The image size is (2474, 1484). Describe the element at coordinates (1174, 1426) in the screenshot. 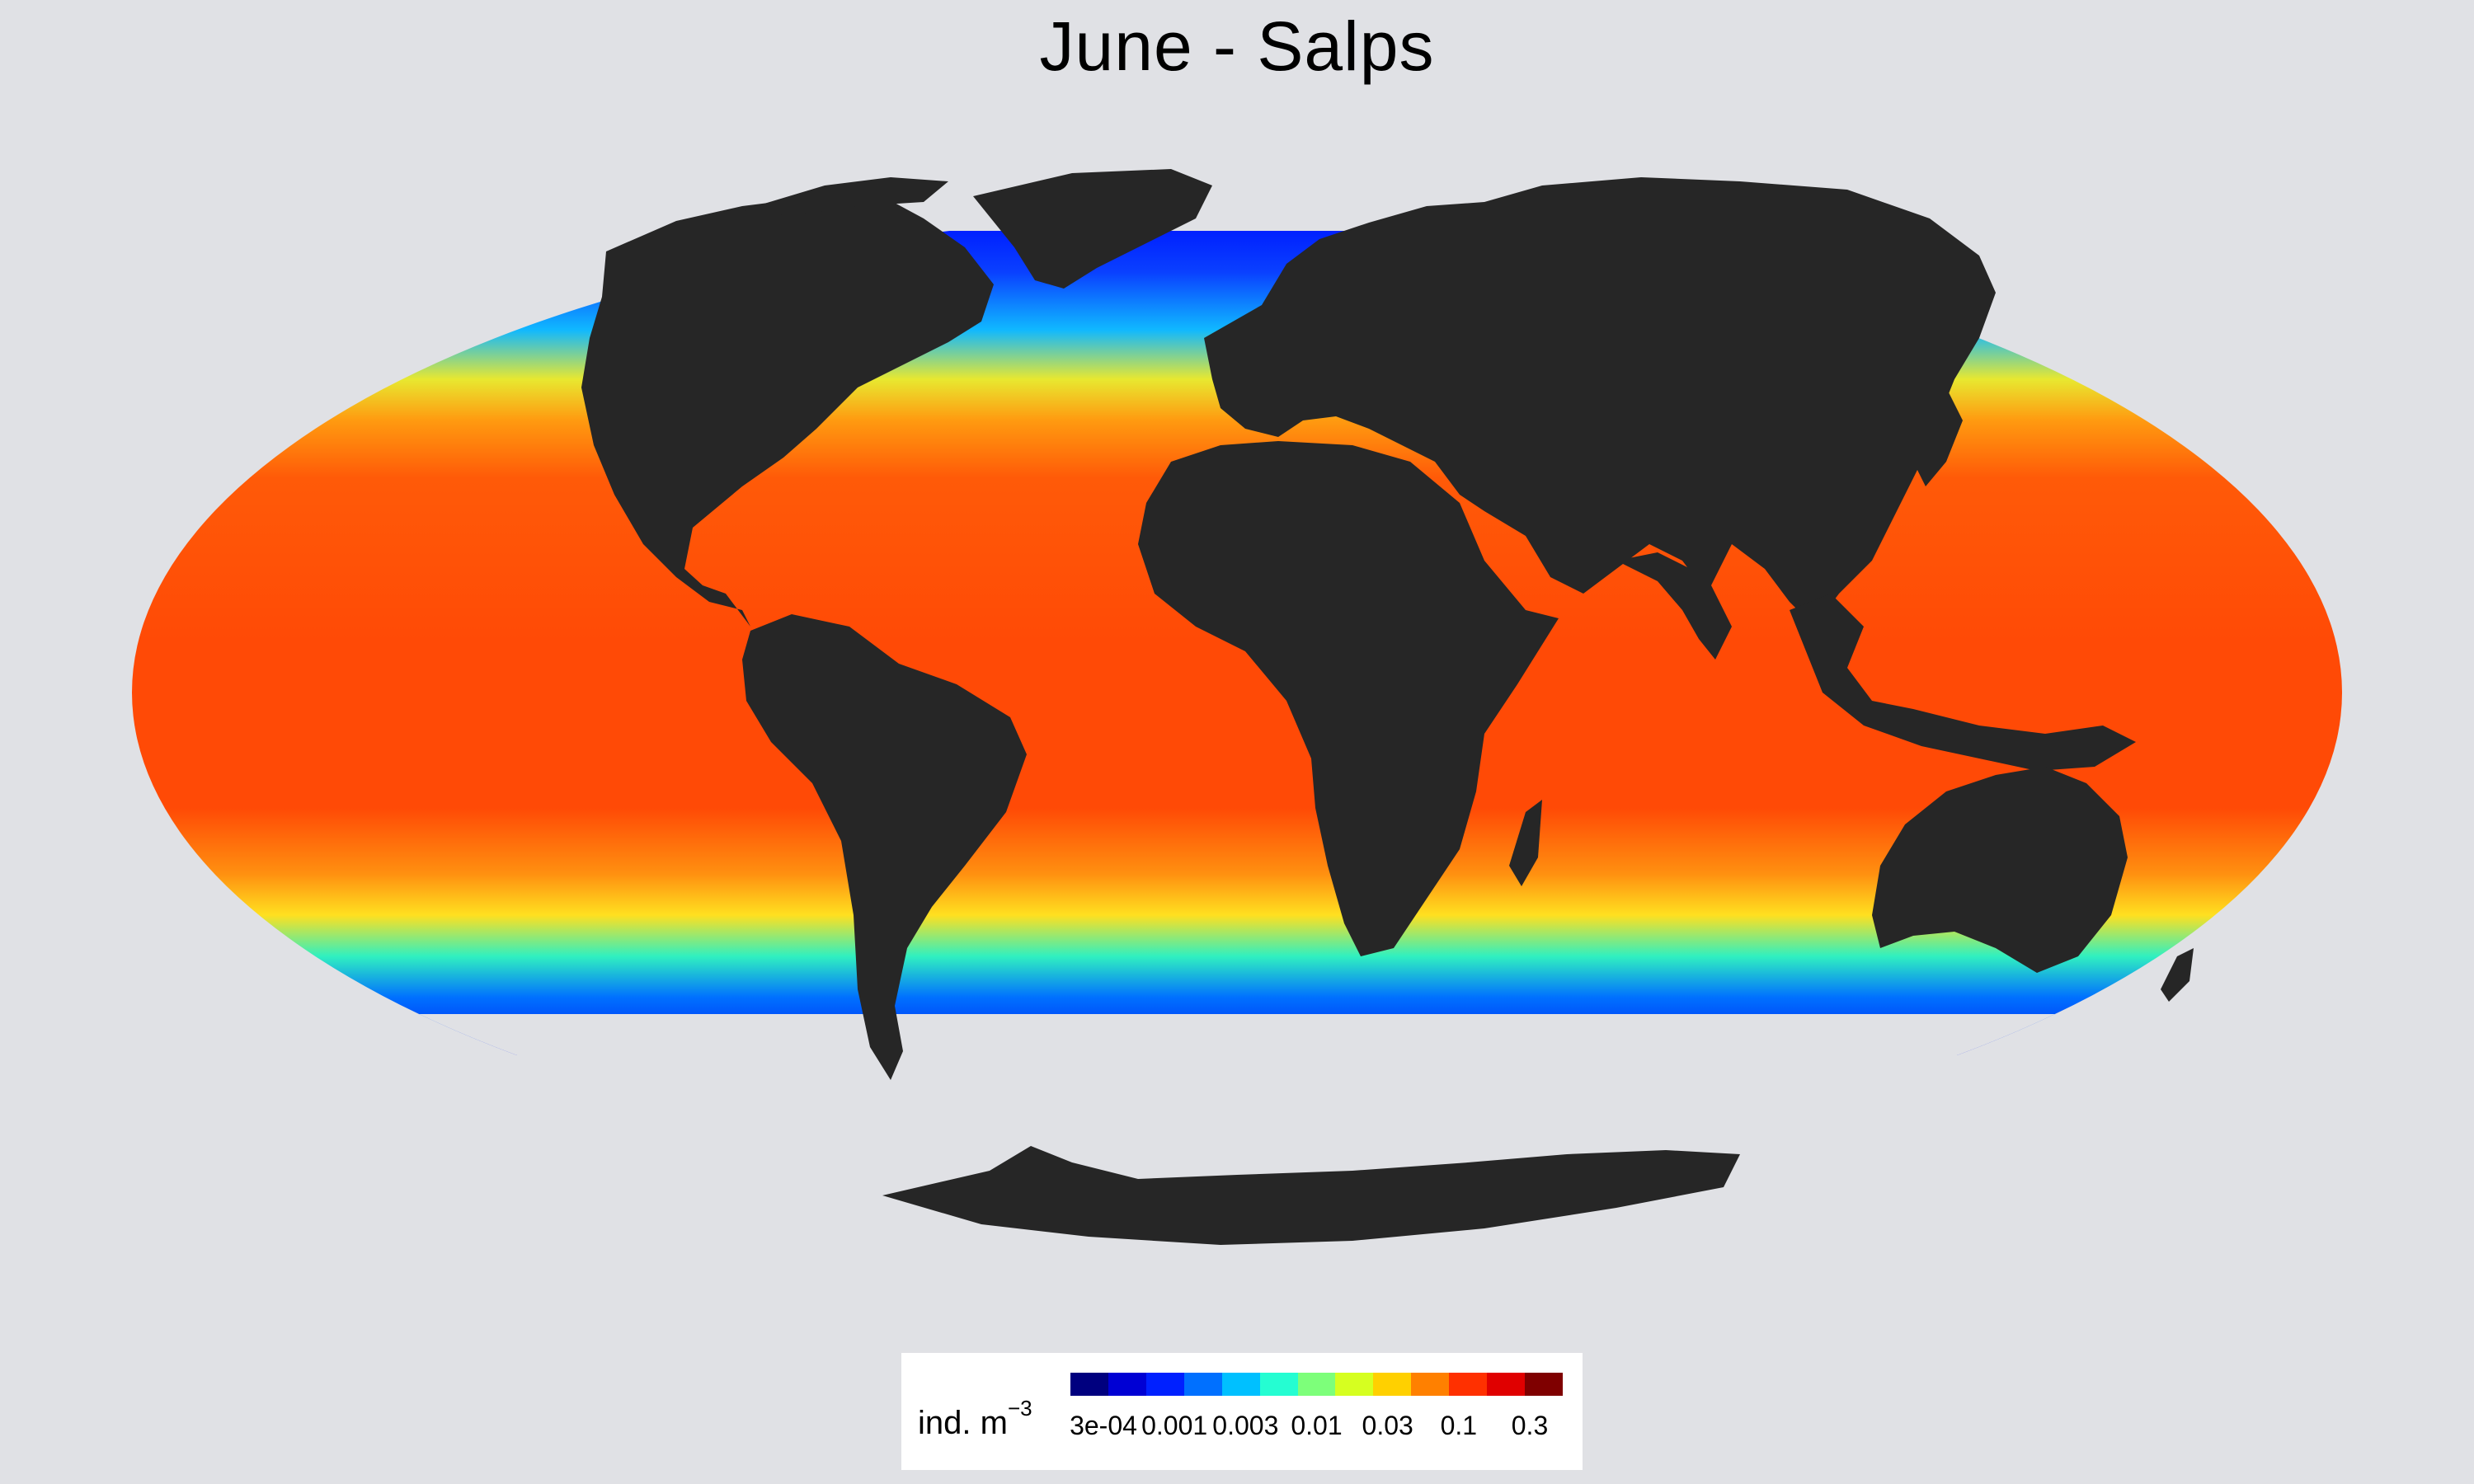

I see `colorbar-tick-label: 0.001` at that location.